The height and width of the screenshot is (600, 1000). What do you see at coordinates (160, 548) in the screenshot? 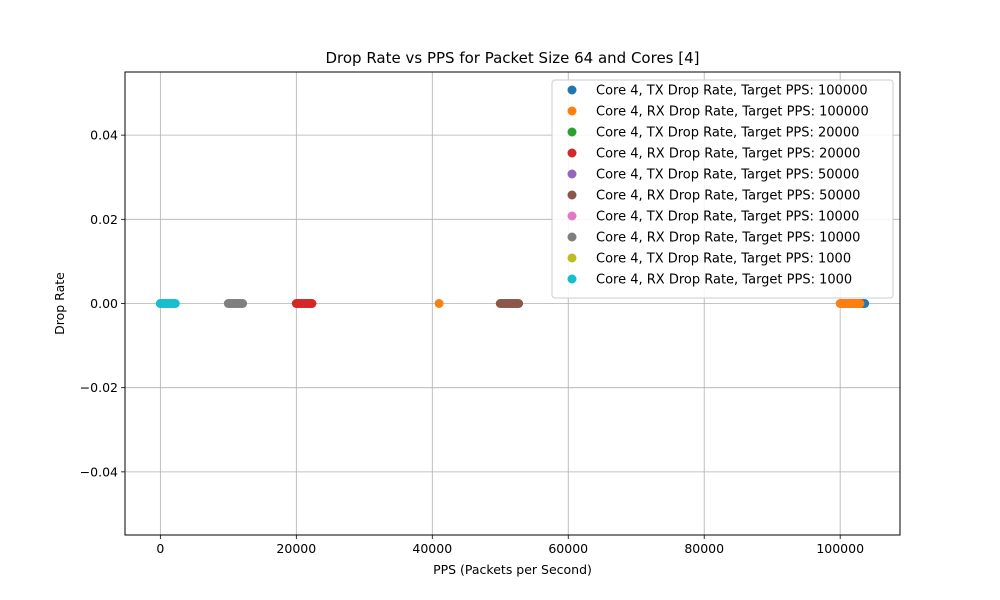
I see `x-tick-label: 0` at bounding box center [160, 548].